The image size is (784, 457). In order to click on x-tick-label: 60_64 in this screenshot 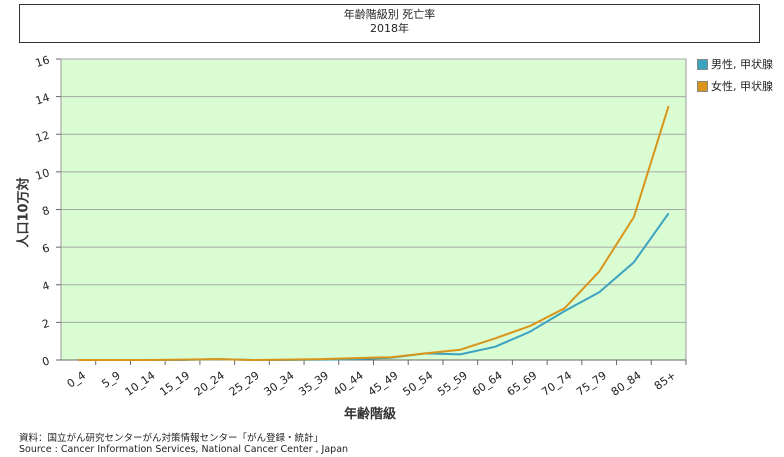, I will do `click(487, 384)`.